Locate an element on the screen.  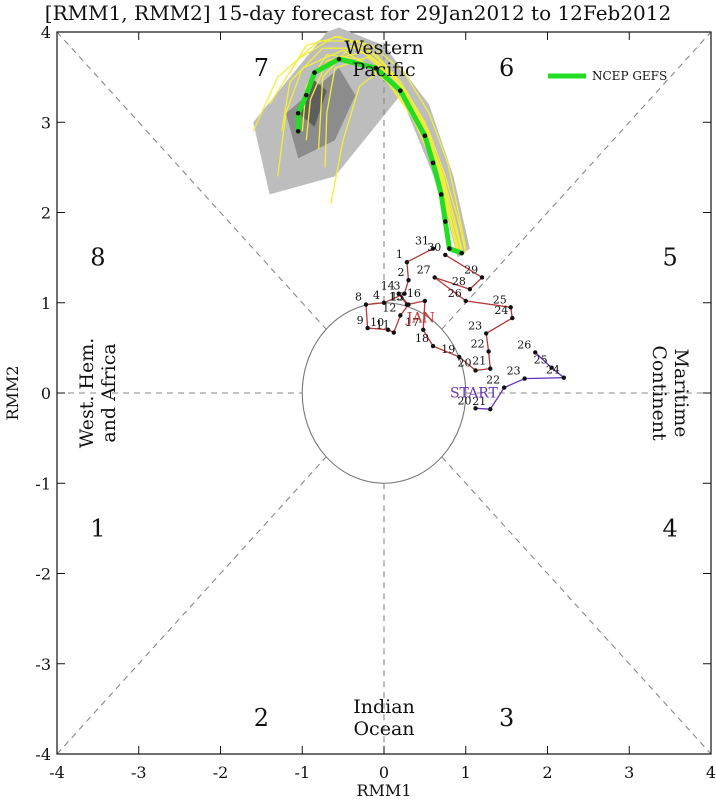
forecast-start-day-label: 23 is located at coordinates (514, 371).